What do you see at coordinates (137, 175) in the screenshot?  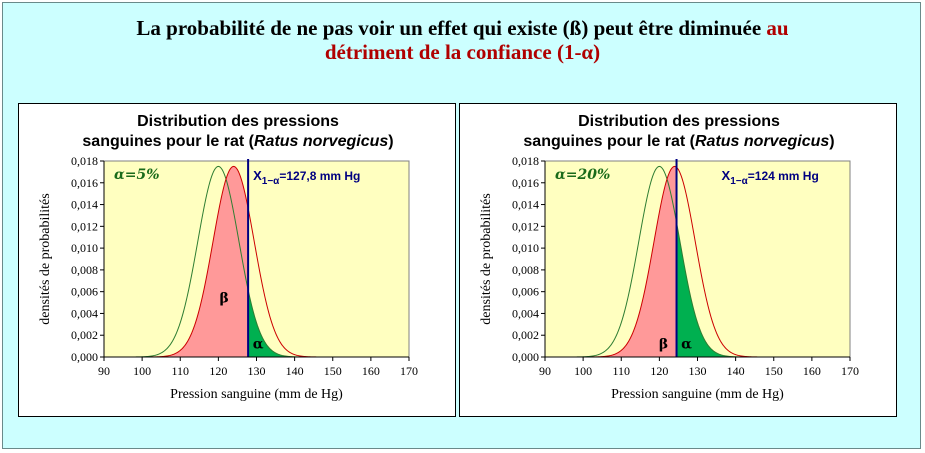 I see `alpha-level-label: α=5%` at bounding box center [137, 175].